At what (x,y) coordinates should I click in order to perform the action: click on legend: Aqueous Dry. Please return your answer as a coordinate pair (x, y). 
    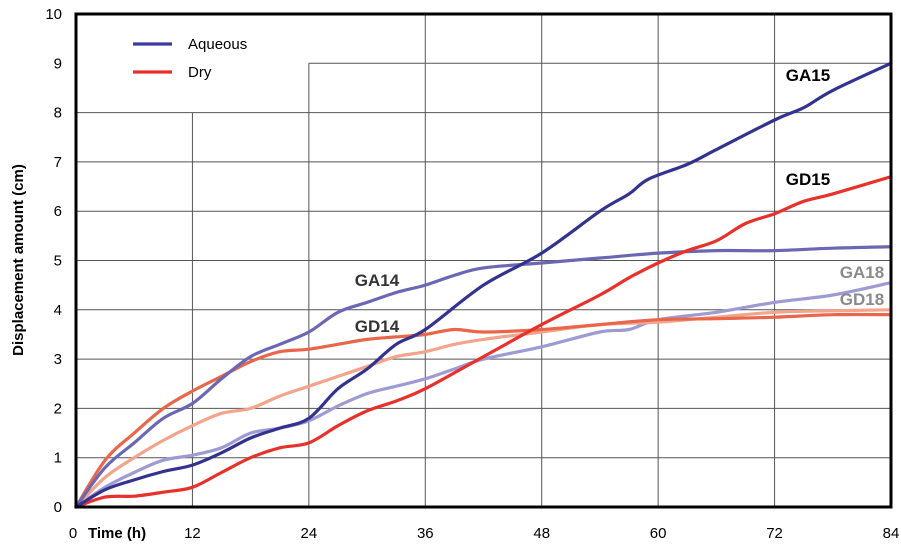
    Looking at the image, I should click on (190, 58).